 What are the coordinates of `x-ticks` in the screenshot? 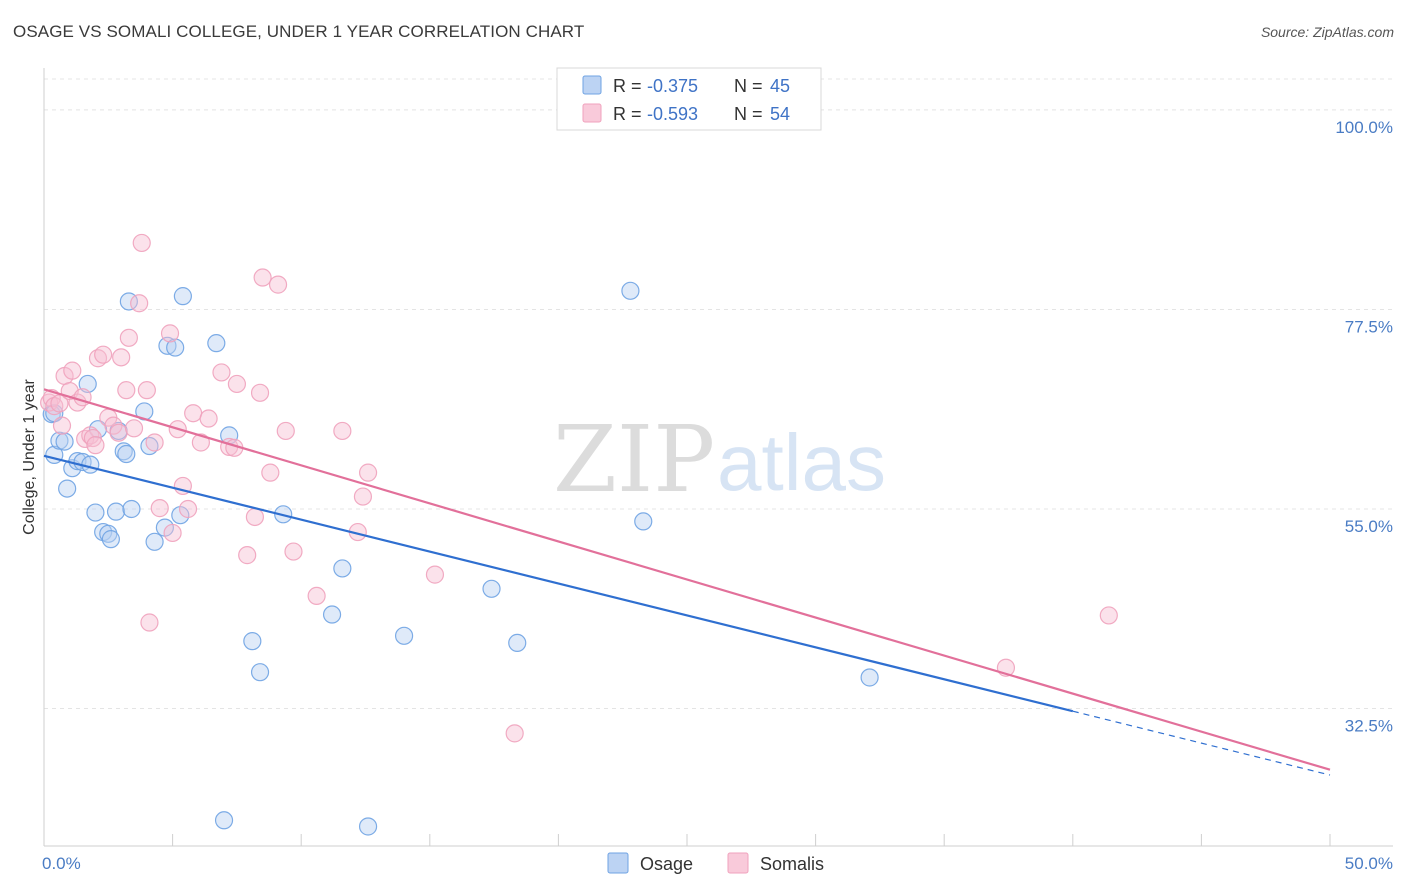 It's located at (687, 840).